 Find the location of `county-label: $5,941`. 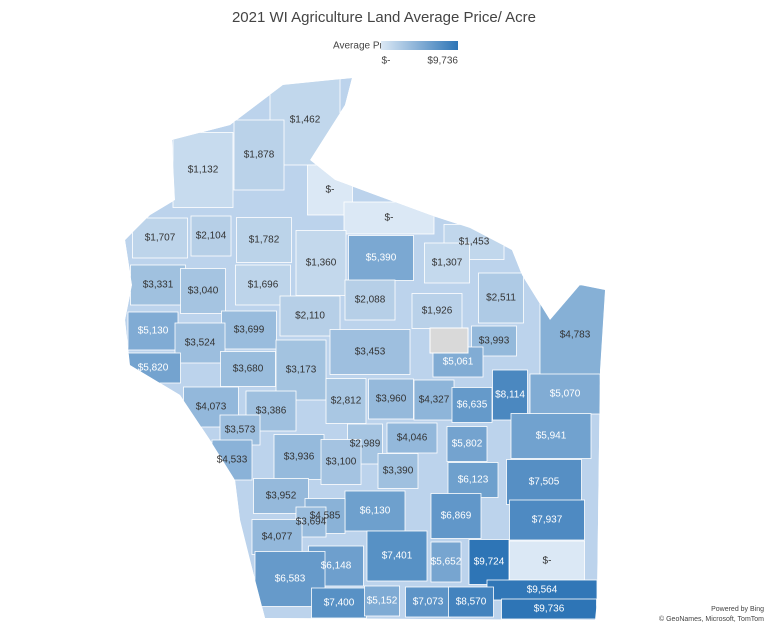

county-label: $5,941 is located at coordinates (551, 436).